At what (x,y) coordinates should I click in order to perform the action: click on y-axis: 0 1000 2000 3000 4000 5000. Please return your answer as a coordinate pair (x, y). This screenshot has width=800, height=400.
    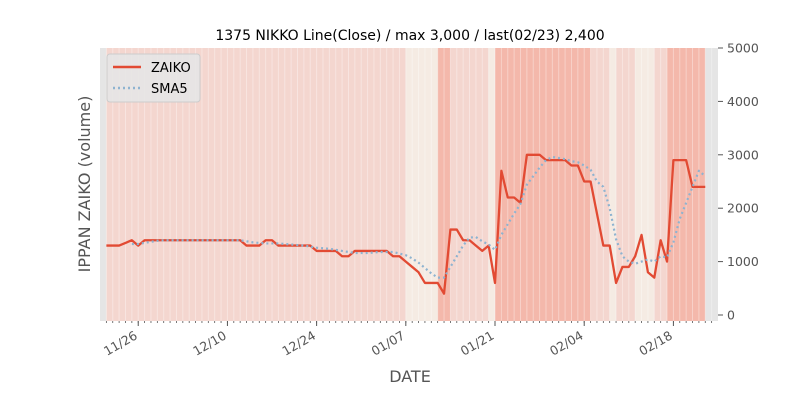
    Looking at the image, I should click on (738, 182).